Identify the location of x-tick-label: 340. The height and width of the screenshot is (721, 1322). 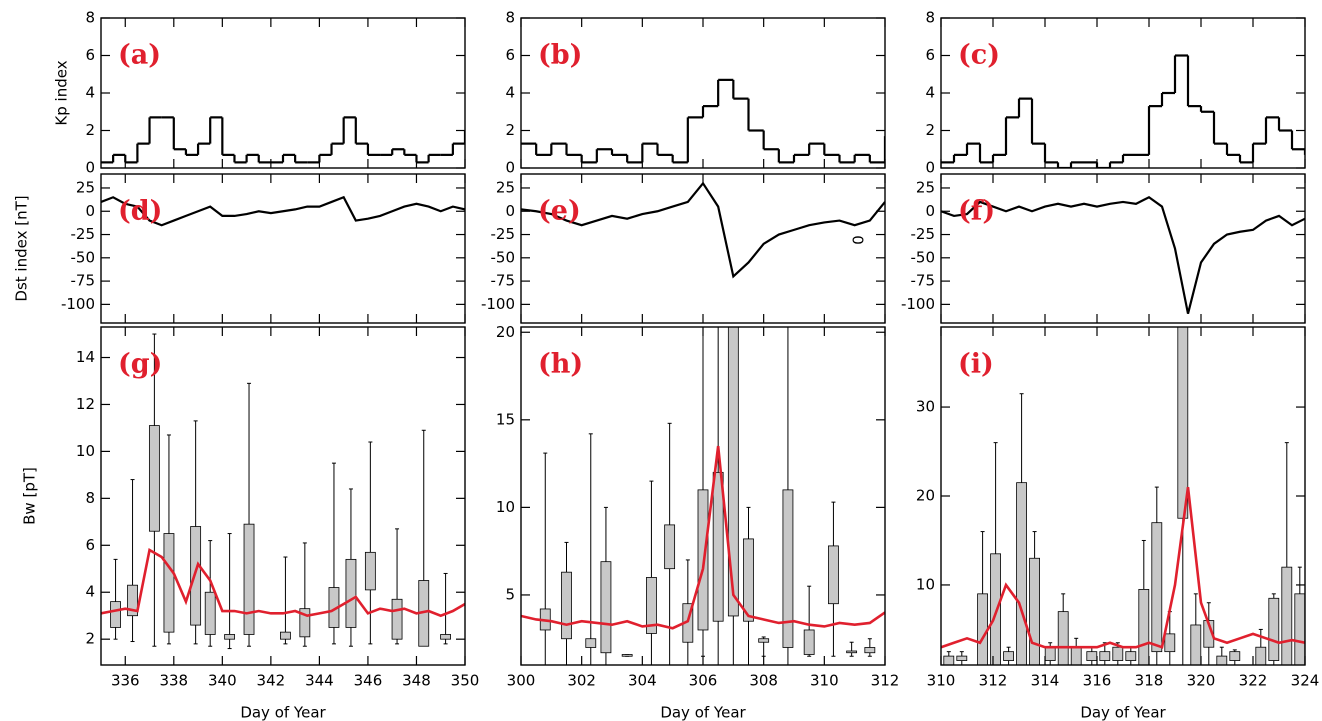
(222, 681).